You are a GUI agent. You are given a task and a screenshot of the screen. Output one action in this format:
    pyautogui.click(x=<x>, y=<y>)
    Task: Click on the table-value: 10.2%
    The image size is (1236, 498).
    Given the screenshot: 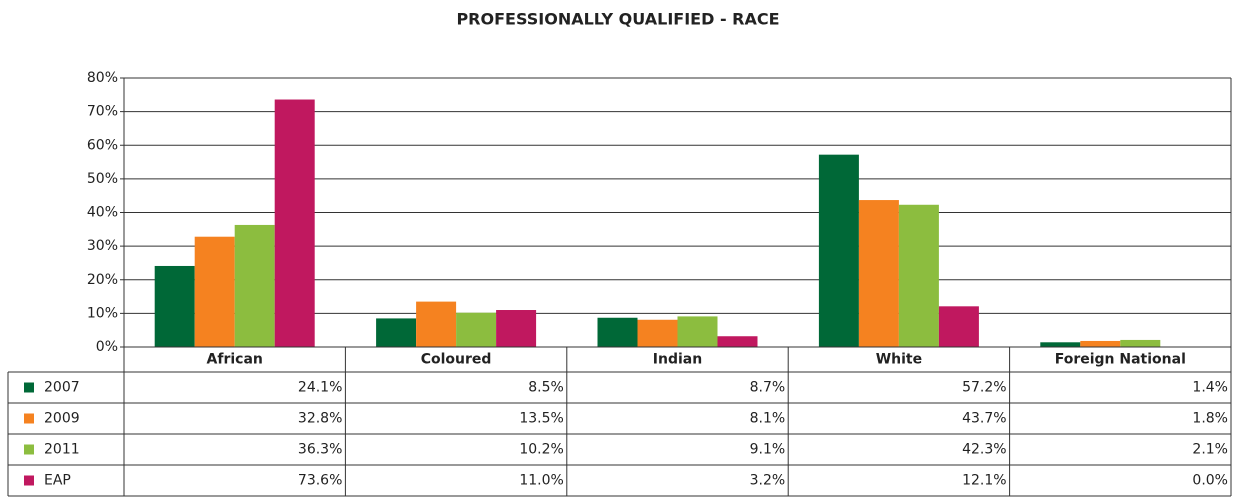 What is the action you would take?
    pyautogui.click(x=541, y=450)
    